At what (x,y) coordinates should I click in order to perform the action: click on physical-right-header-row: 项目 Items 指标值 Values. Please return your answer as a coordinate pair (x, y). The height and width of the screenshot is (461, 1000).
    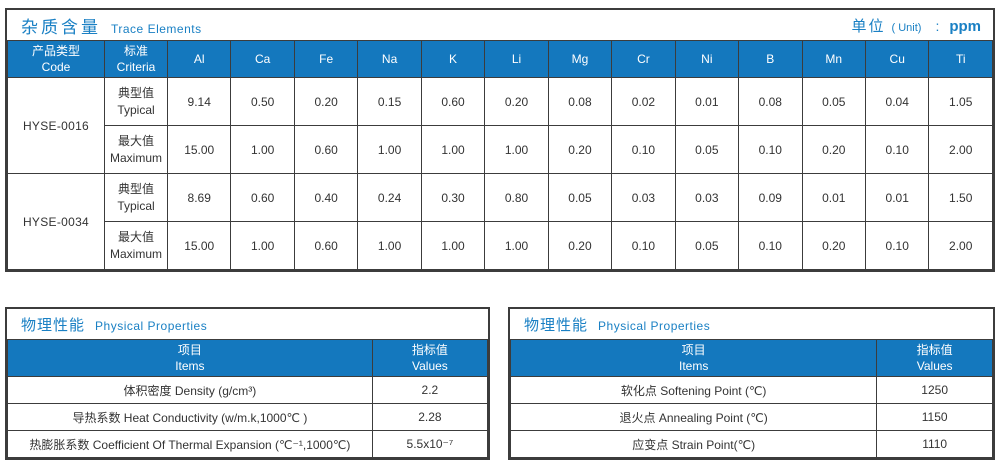
    Looking at the image, I should click on (751, 358).